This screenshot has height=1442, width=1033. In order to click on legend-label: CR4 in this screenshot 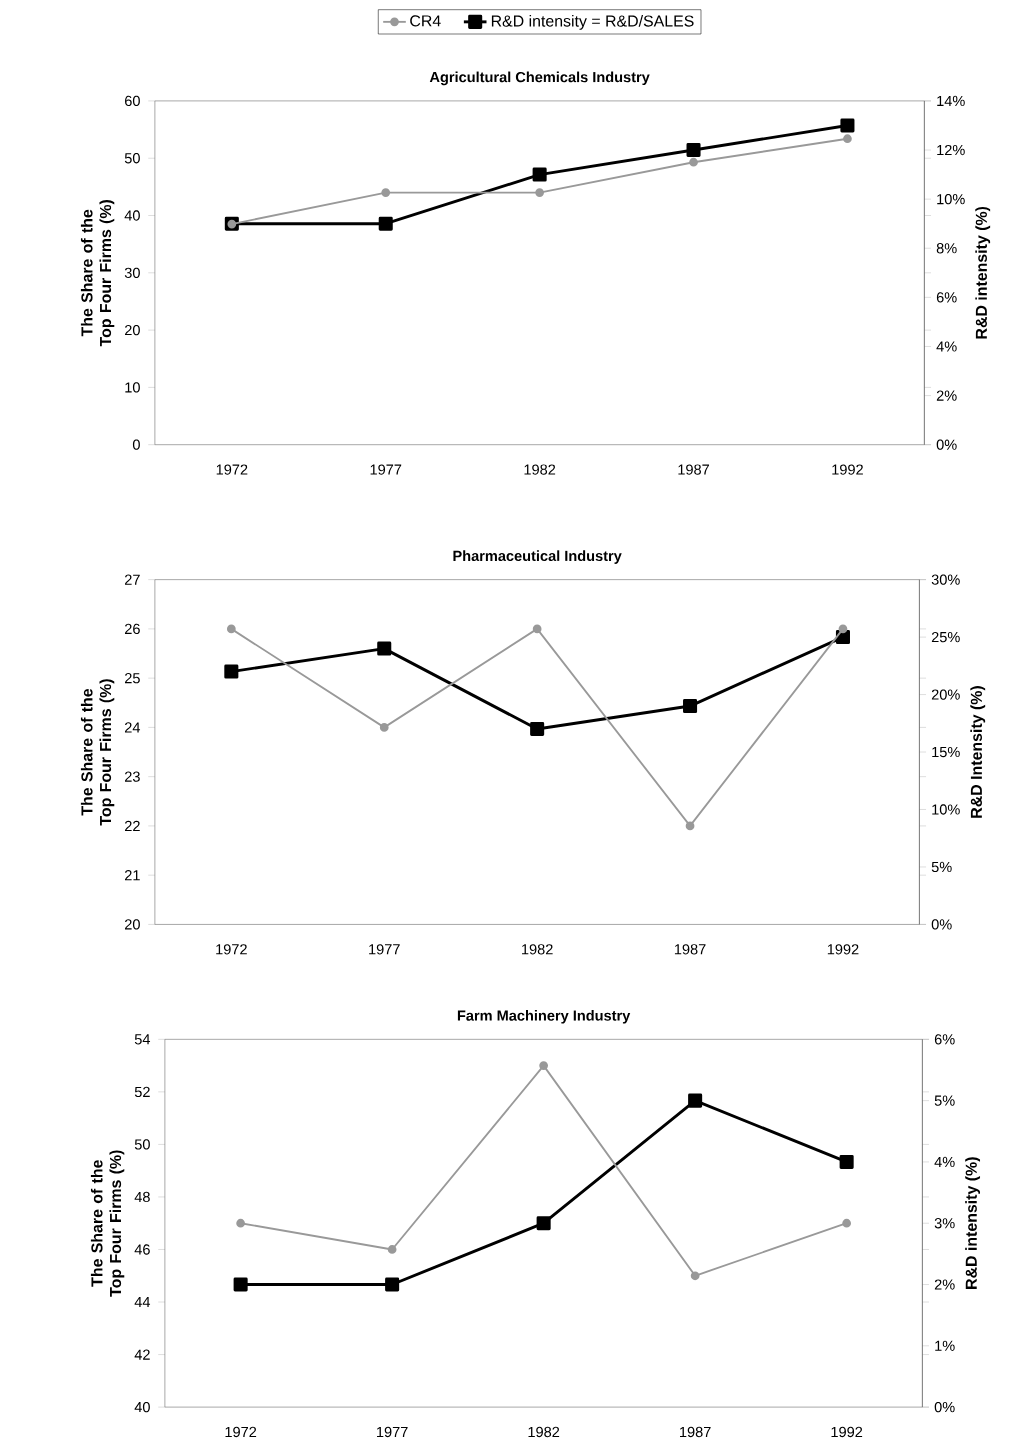, I will do `click(425, 21)`.